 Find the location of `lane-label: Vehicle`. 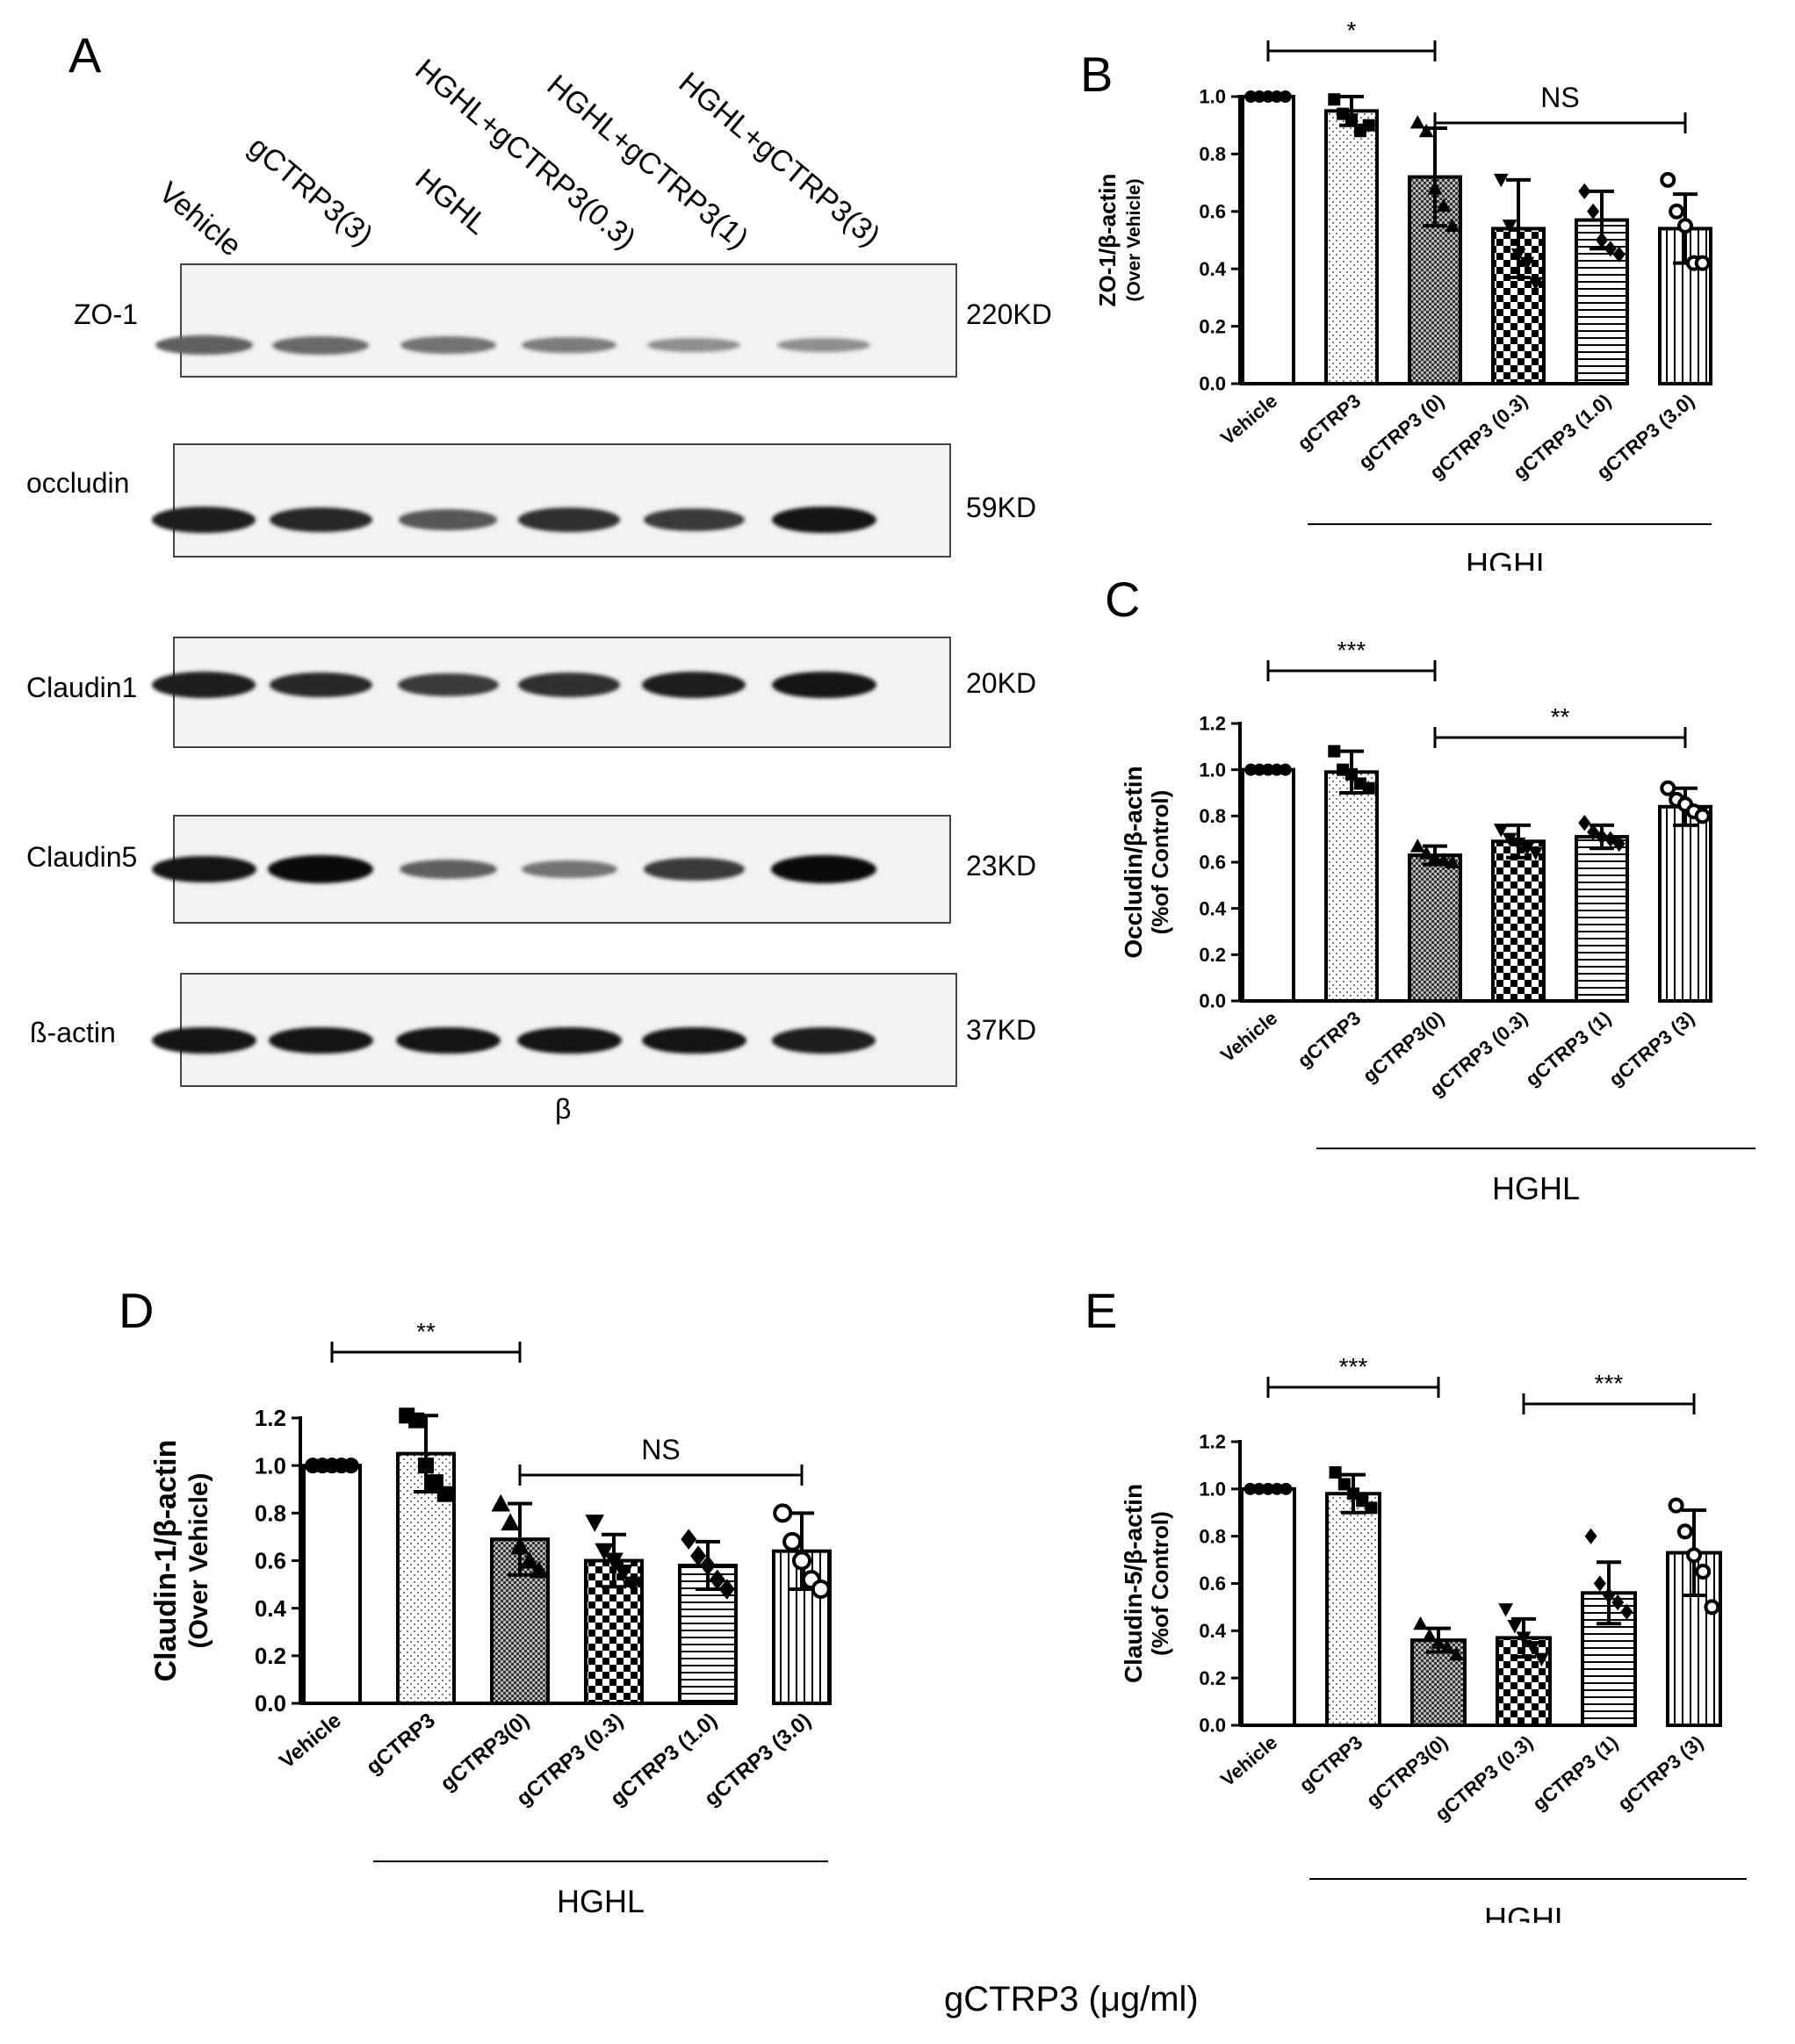

lane-label: Vehicle is located at coordinates (200, 219).